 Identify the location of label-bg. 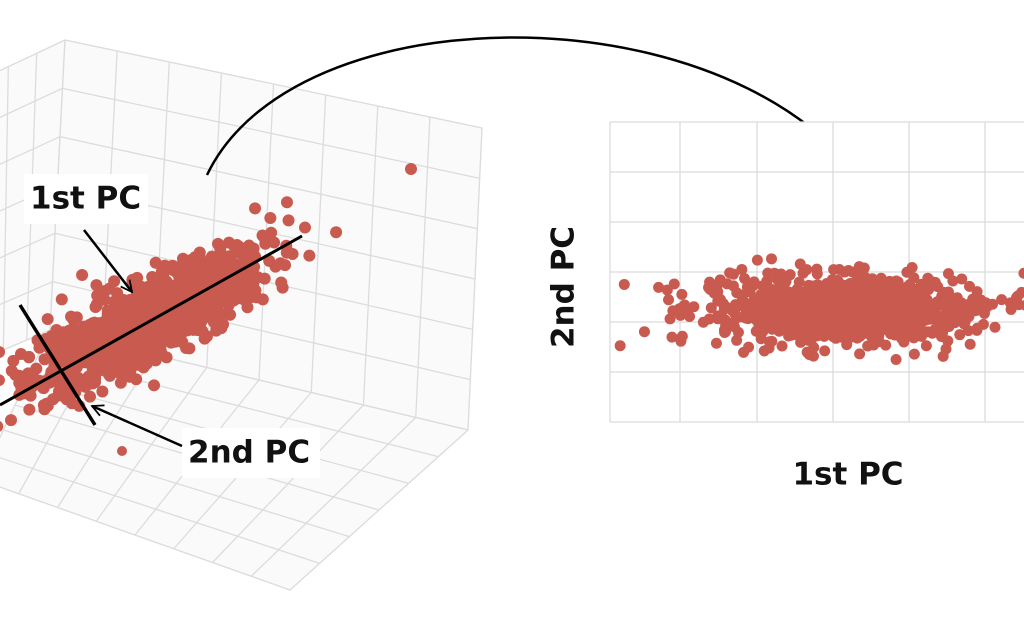
(86, 199).